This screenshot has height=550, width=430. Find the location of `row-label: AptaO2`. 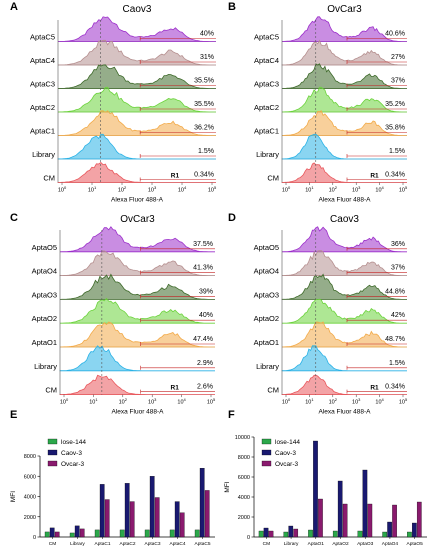

row-label: AptaO2 is located at coordinates (44, 318).